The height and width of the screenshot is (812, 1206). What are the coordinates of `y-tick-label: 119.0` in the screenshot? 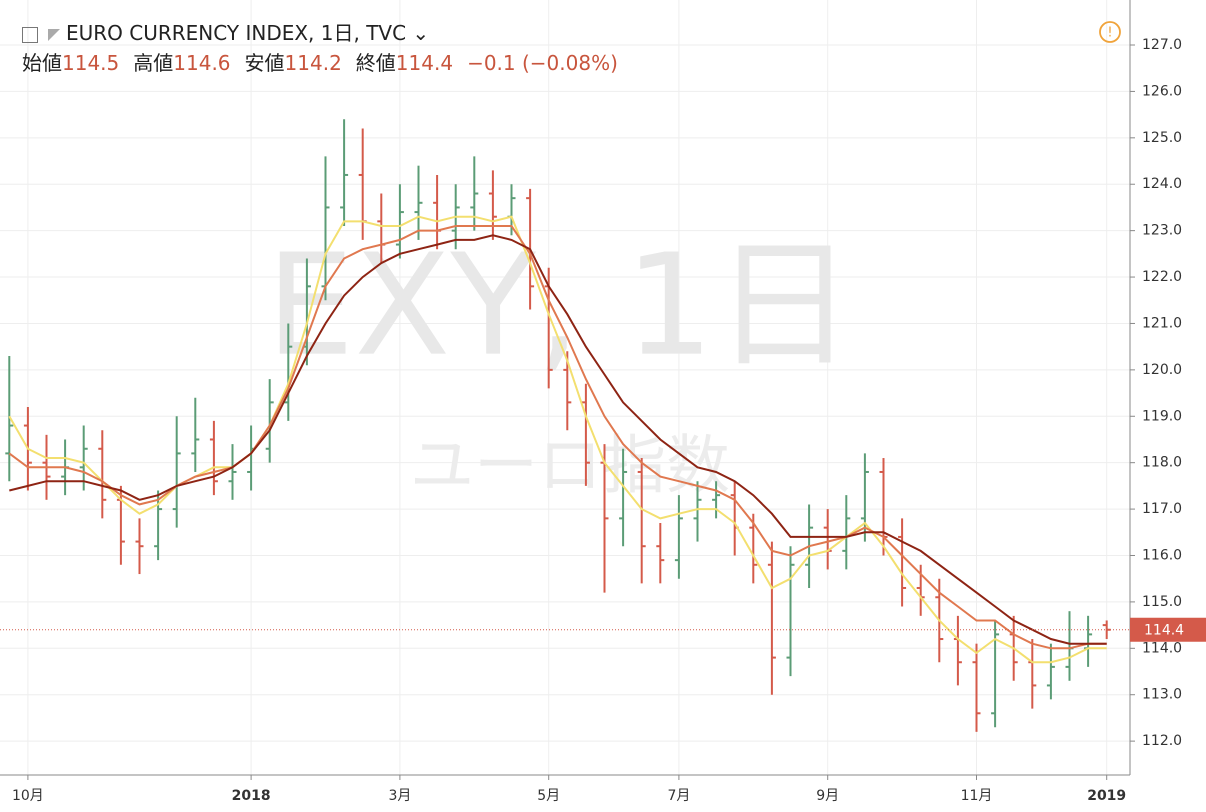 It's located at (1162, 416).